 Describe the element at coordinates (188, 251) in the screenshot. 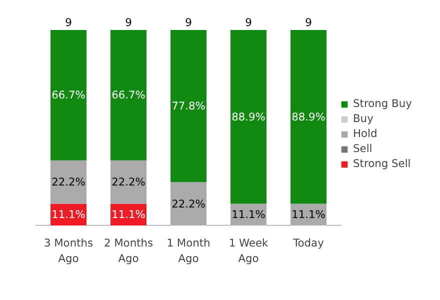

I see `x-tick-label: 1 Month Ago` at that location.